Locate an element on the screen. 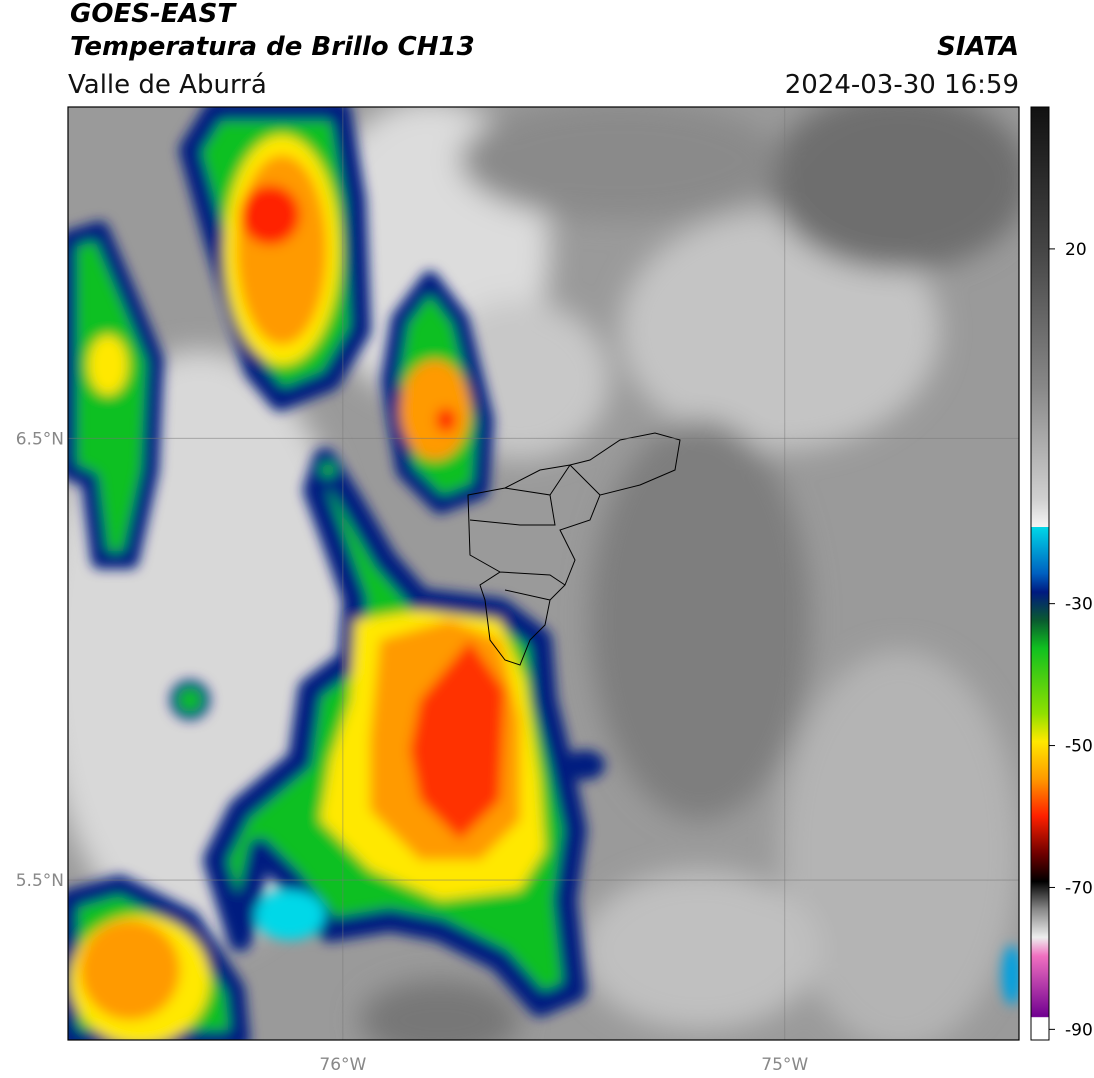  product: Temperatura de Brillo CH13 is located at coordinates (272, 47).